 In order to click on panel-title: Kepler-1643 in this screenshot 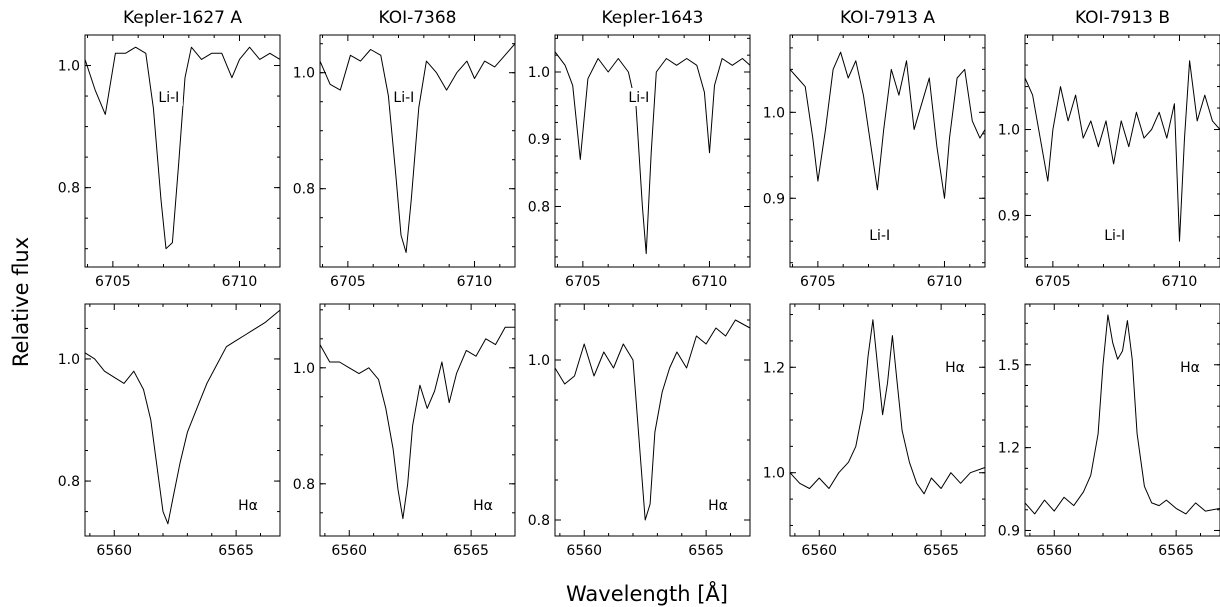, I will do `click(652, 18)`.